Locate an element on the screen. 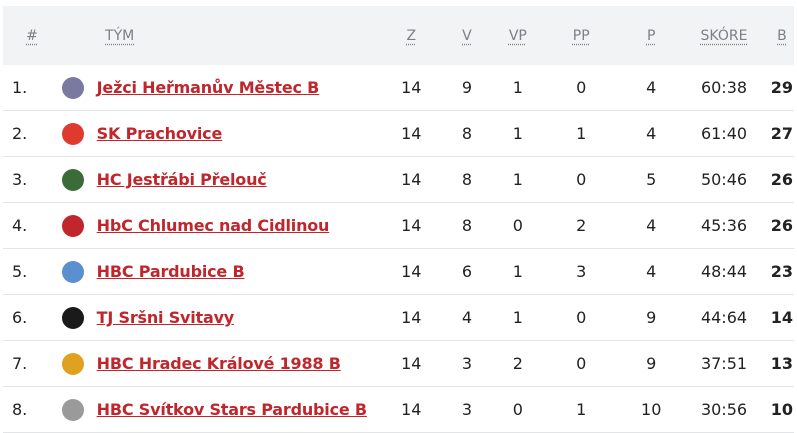  header-vp: VP is located at coordinates (517, 35).